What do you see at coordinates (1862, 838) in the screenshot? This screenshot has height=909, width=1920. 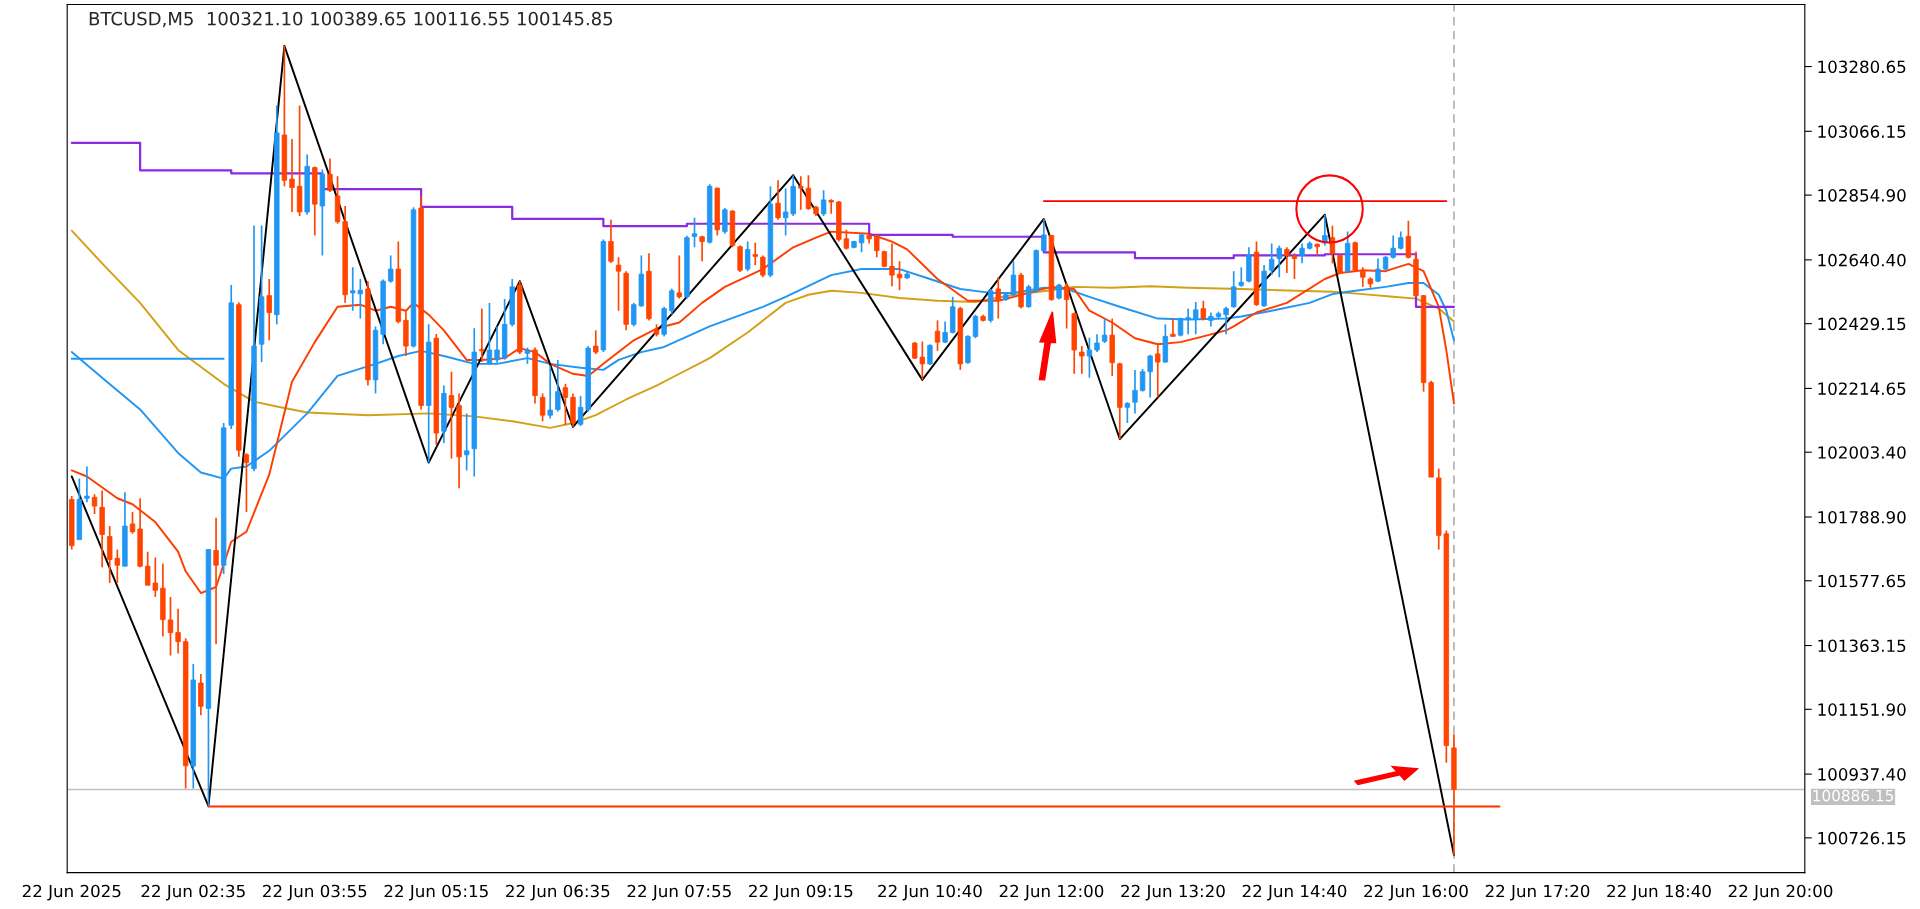 I see `y-tick-label: 100726.15` at bounding box center [1862, 838].